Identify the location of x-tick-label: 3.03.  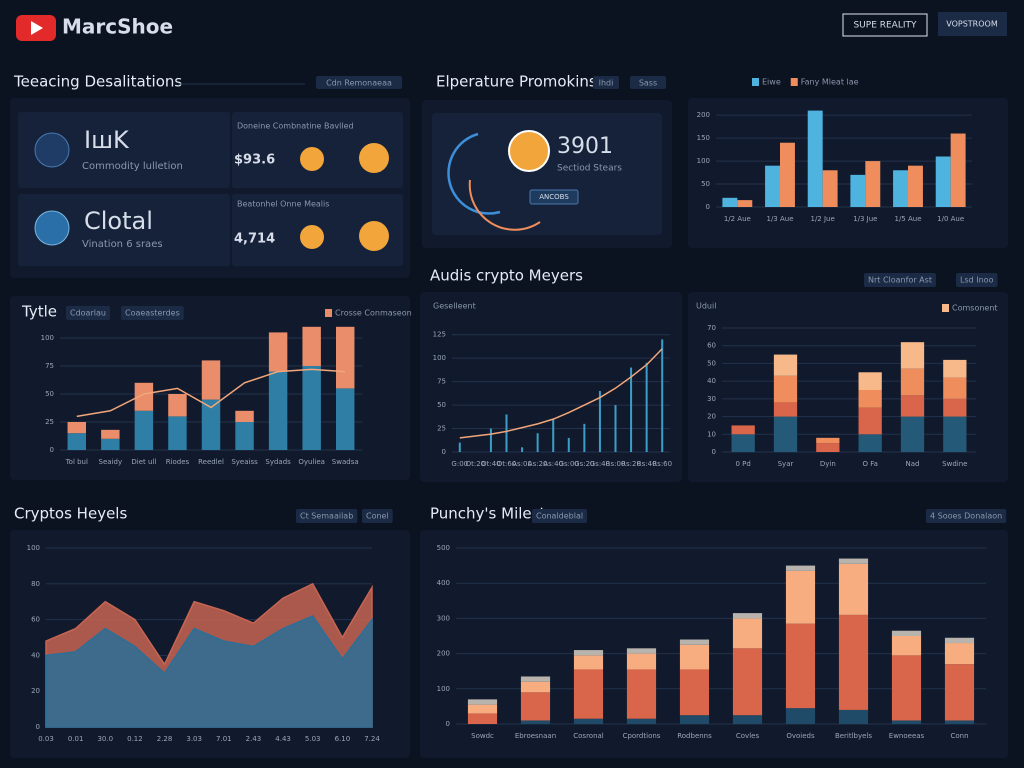
(194, 739).